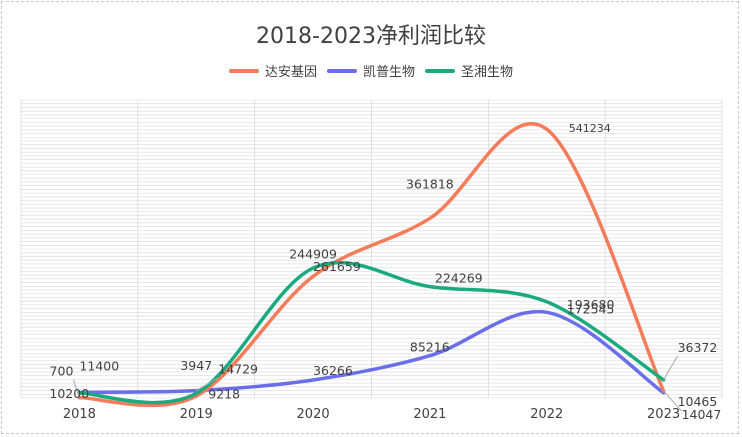 This screenshot has width=742, height=437. What do you see at coordinates (663, 414) in the screenshot?
I see `x-tick-5: 2023` at bounding box center [663, 414].